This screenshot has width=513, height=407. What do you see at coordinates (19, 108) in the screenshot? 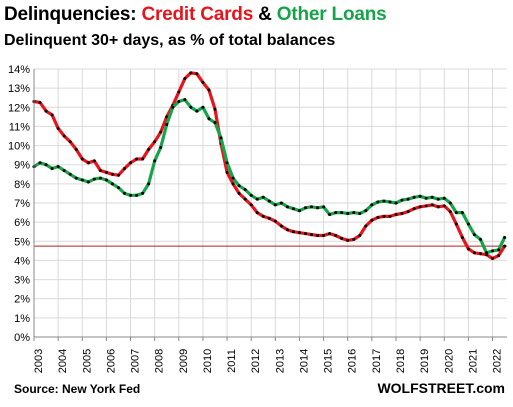
I see `y-tick-label: 12%` at bounding box center [19, 108].